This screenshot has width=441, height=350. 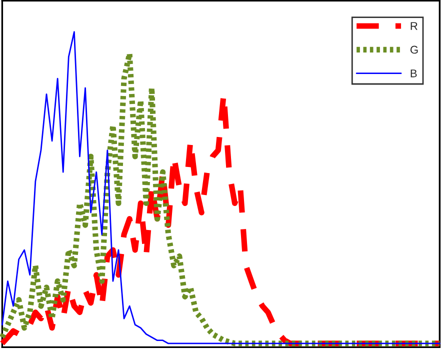 I want to click on legend-label: B, so click(x=413, y=74).